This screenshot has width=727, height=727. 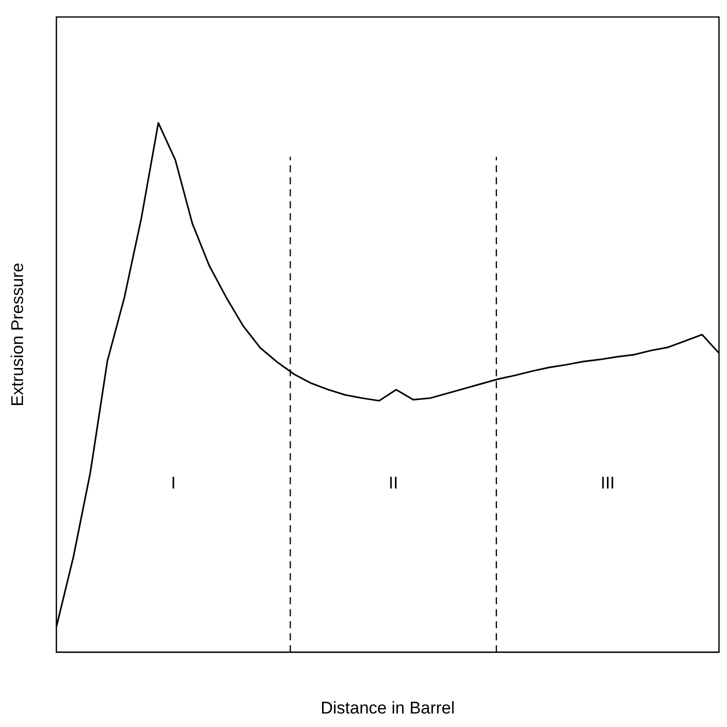 What do you see at coordinates (393, 483) in the screenshot?
I see `annotation: II` at bounding box center [393, 483].